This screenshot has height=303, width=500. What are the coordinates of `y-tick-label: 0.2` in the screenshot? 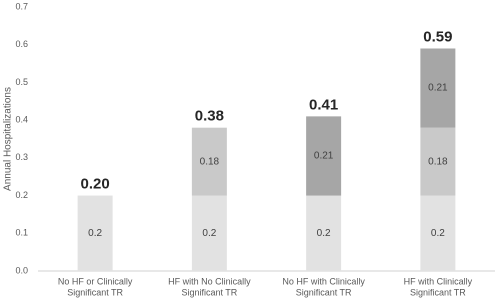 It's located at (21, 195).